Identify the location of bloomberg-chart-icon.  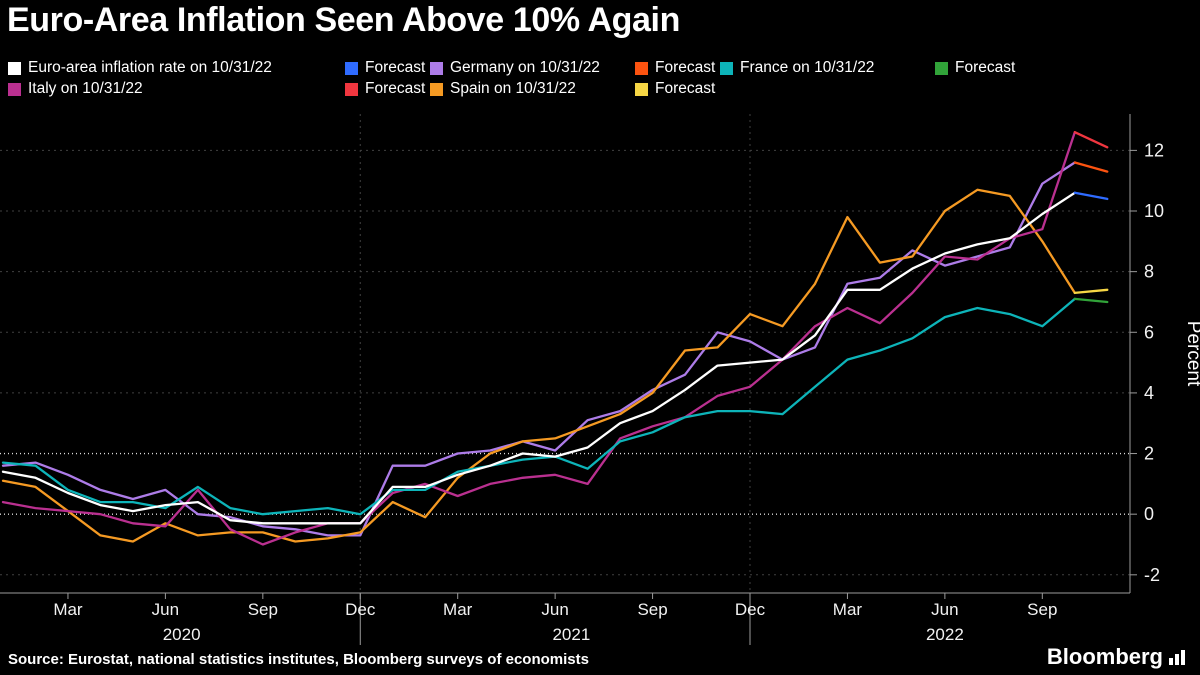
(1177, 657).